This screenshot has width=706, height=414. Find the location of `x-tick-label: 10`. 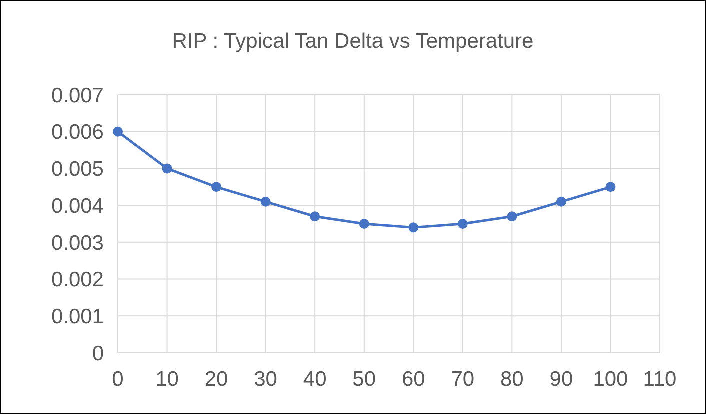

x-tick-label: 10 is located at coordinates (167, 379).